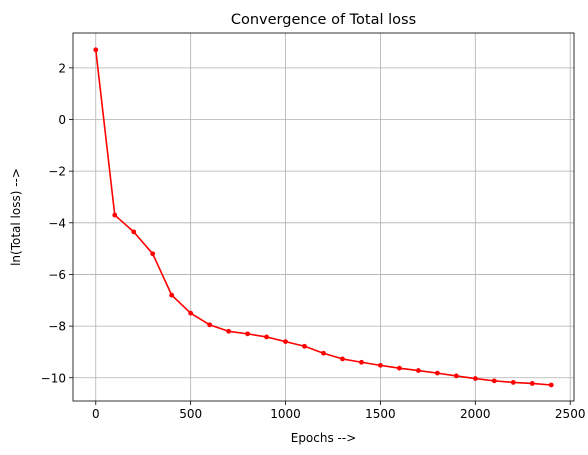 The image size is (588, 455). I want to click on y-tick-label: −6, so click(57, 275).